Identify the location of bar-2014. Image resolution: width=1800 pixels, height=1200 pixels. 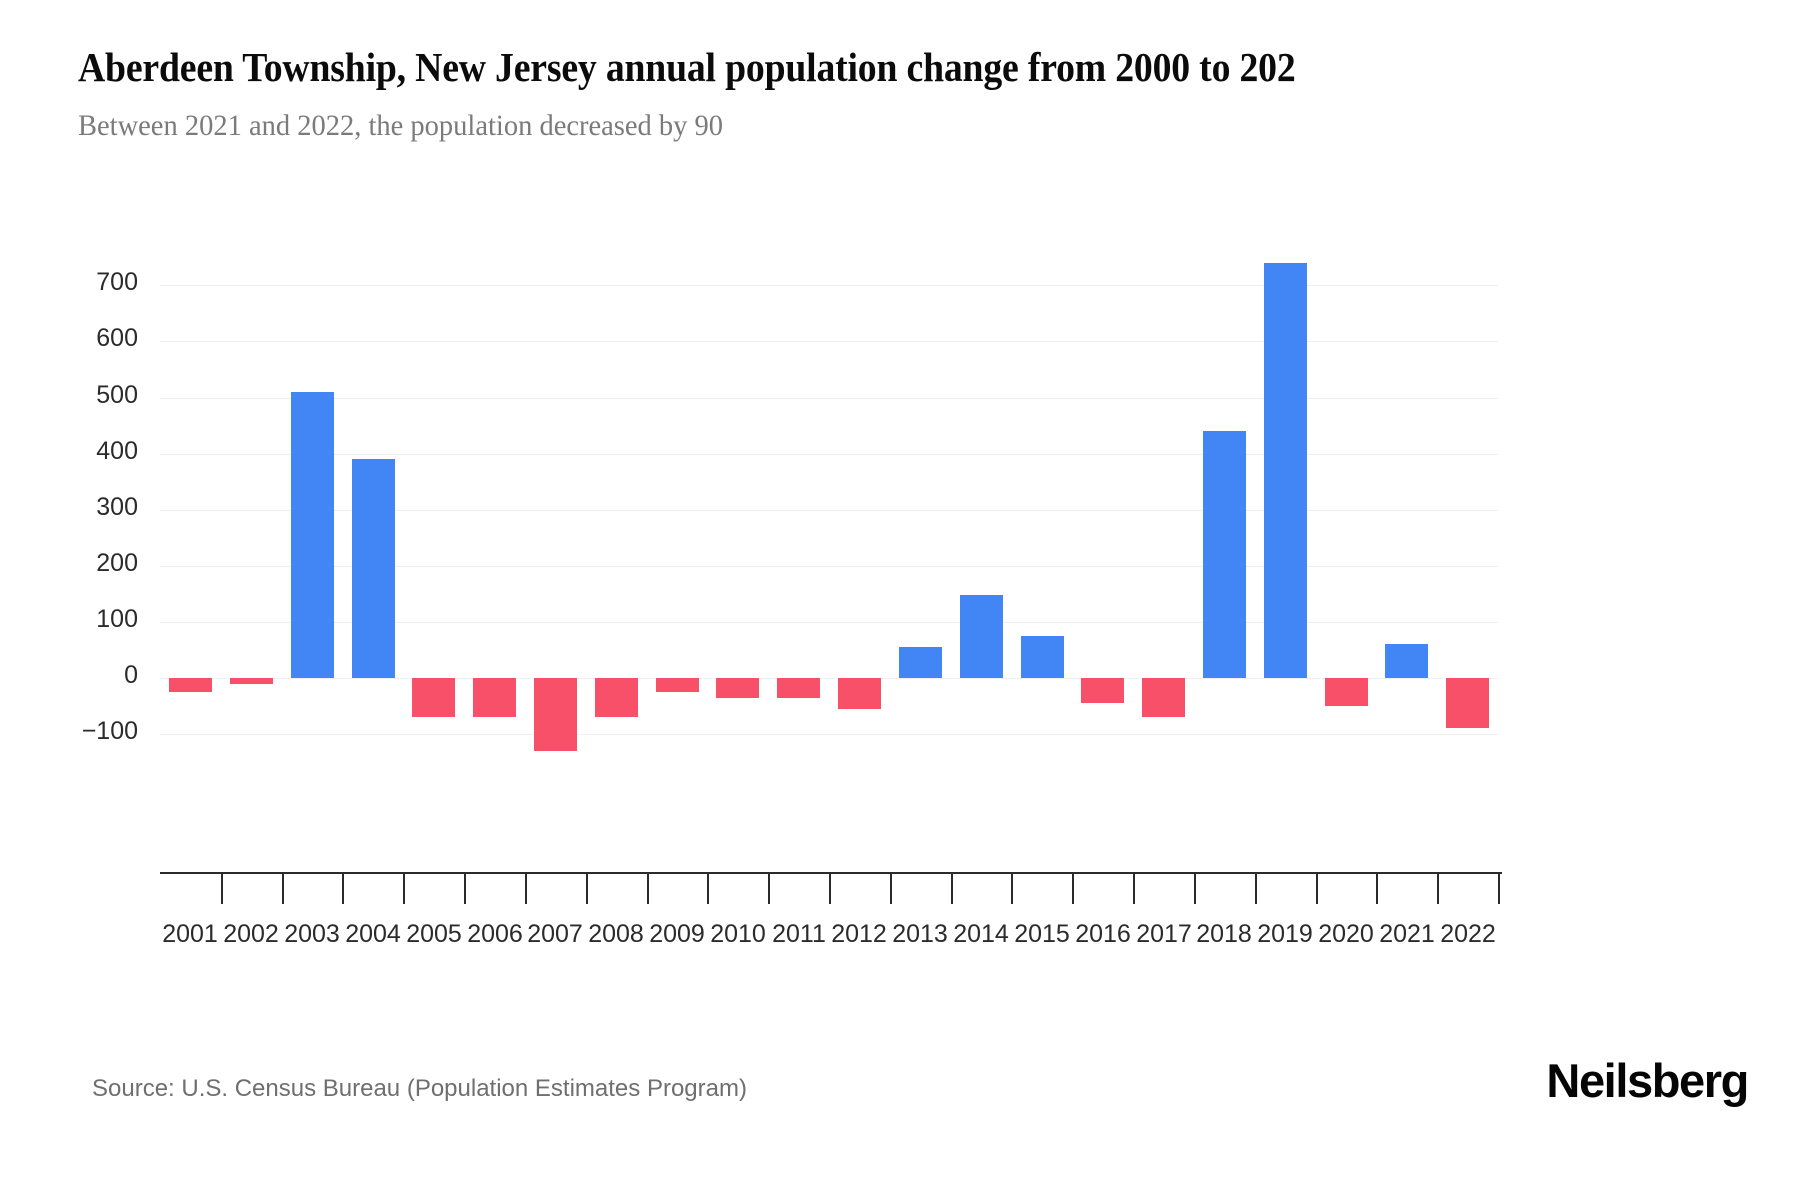
(981, 636).